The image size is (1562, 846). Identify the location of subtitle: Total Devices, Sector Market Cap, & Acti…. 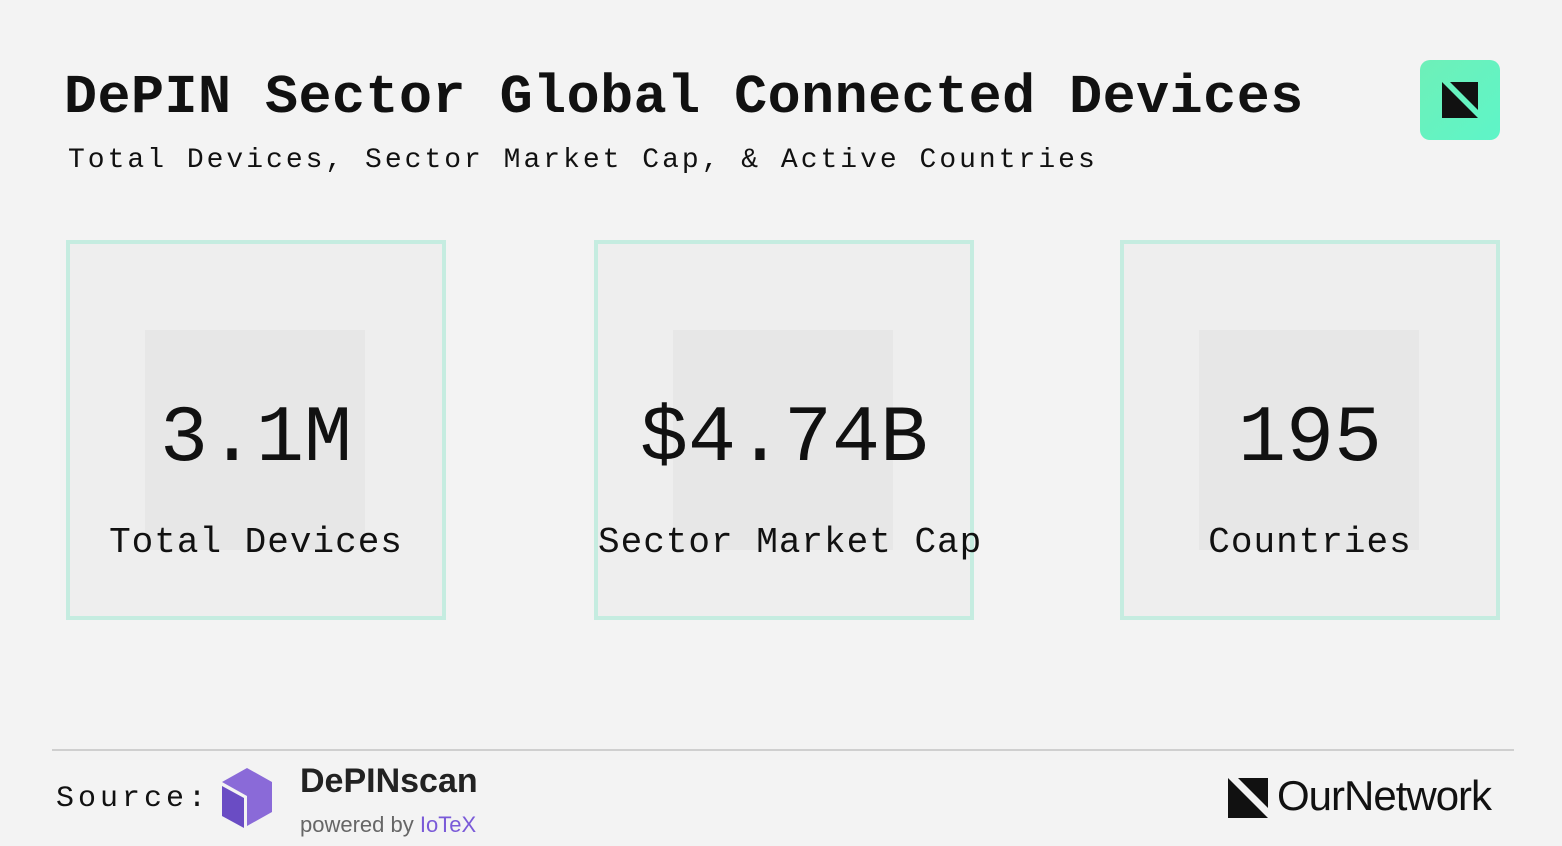
(583, 160).